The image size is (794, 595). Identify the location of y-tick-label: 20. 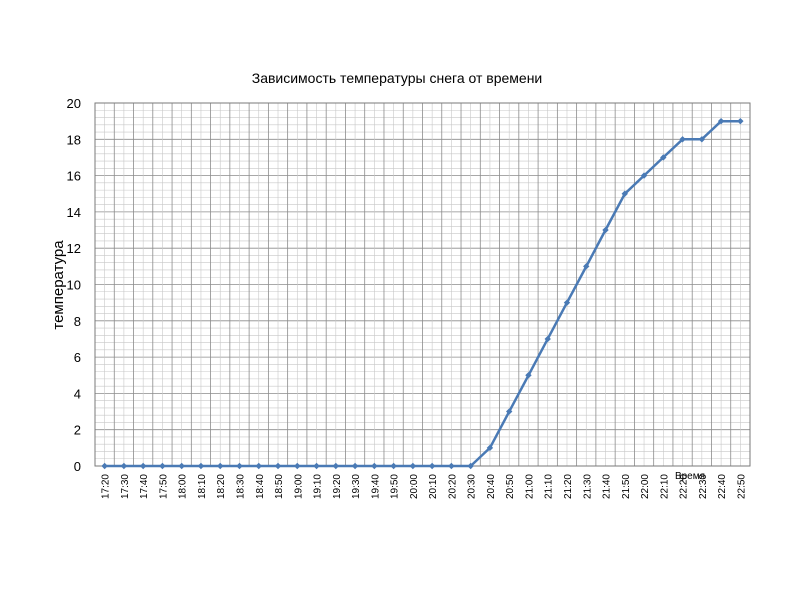
(74, 103).